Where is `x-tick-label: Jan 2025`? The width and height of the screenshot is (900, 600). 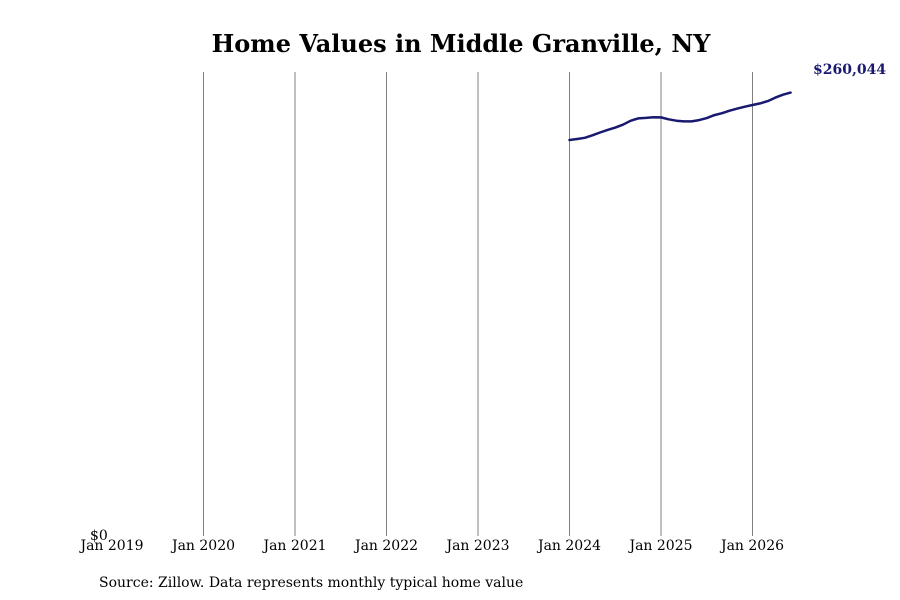
x-tick-label: Jan 2025 is located at coordinates (659, 546).